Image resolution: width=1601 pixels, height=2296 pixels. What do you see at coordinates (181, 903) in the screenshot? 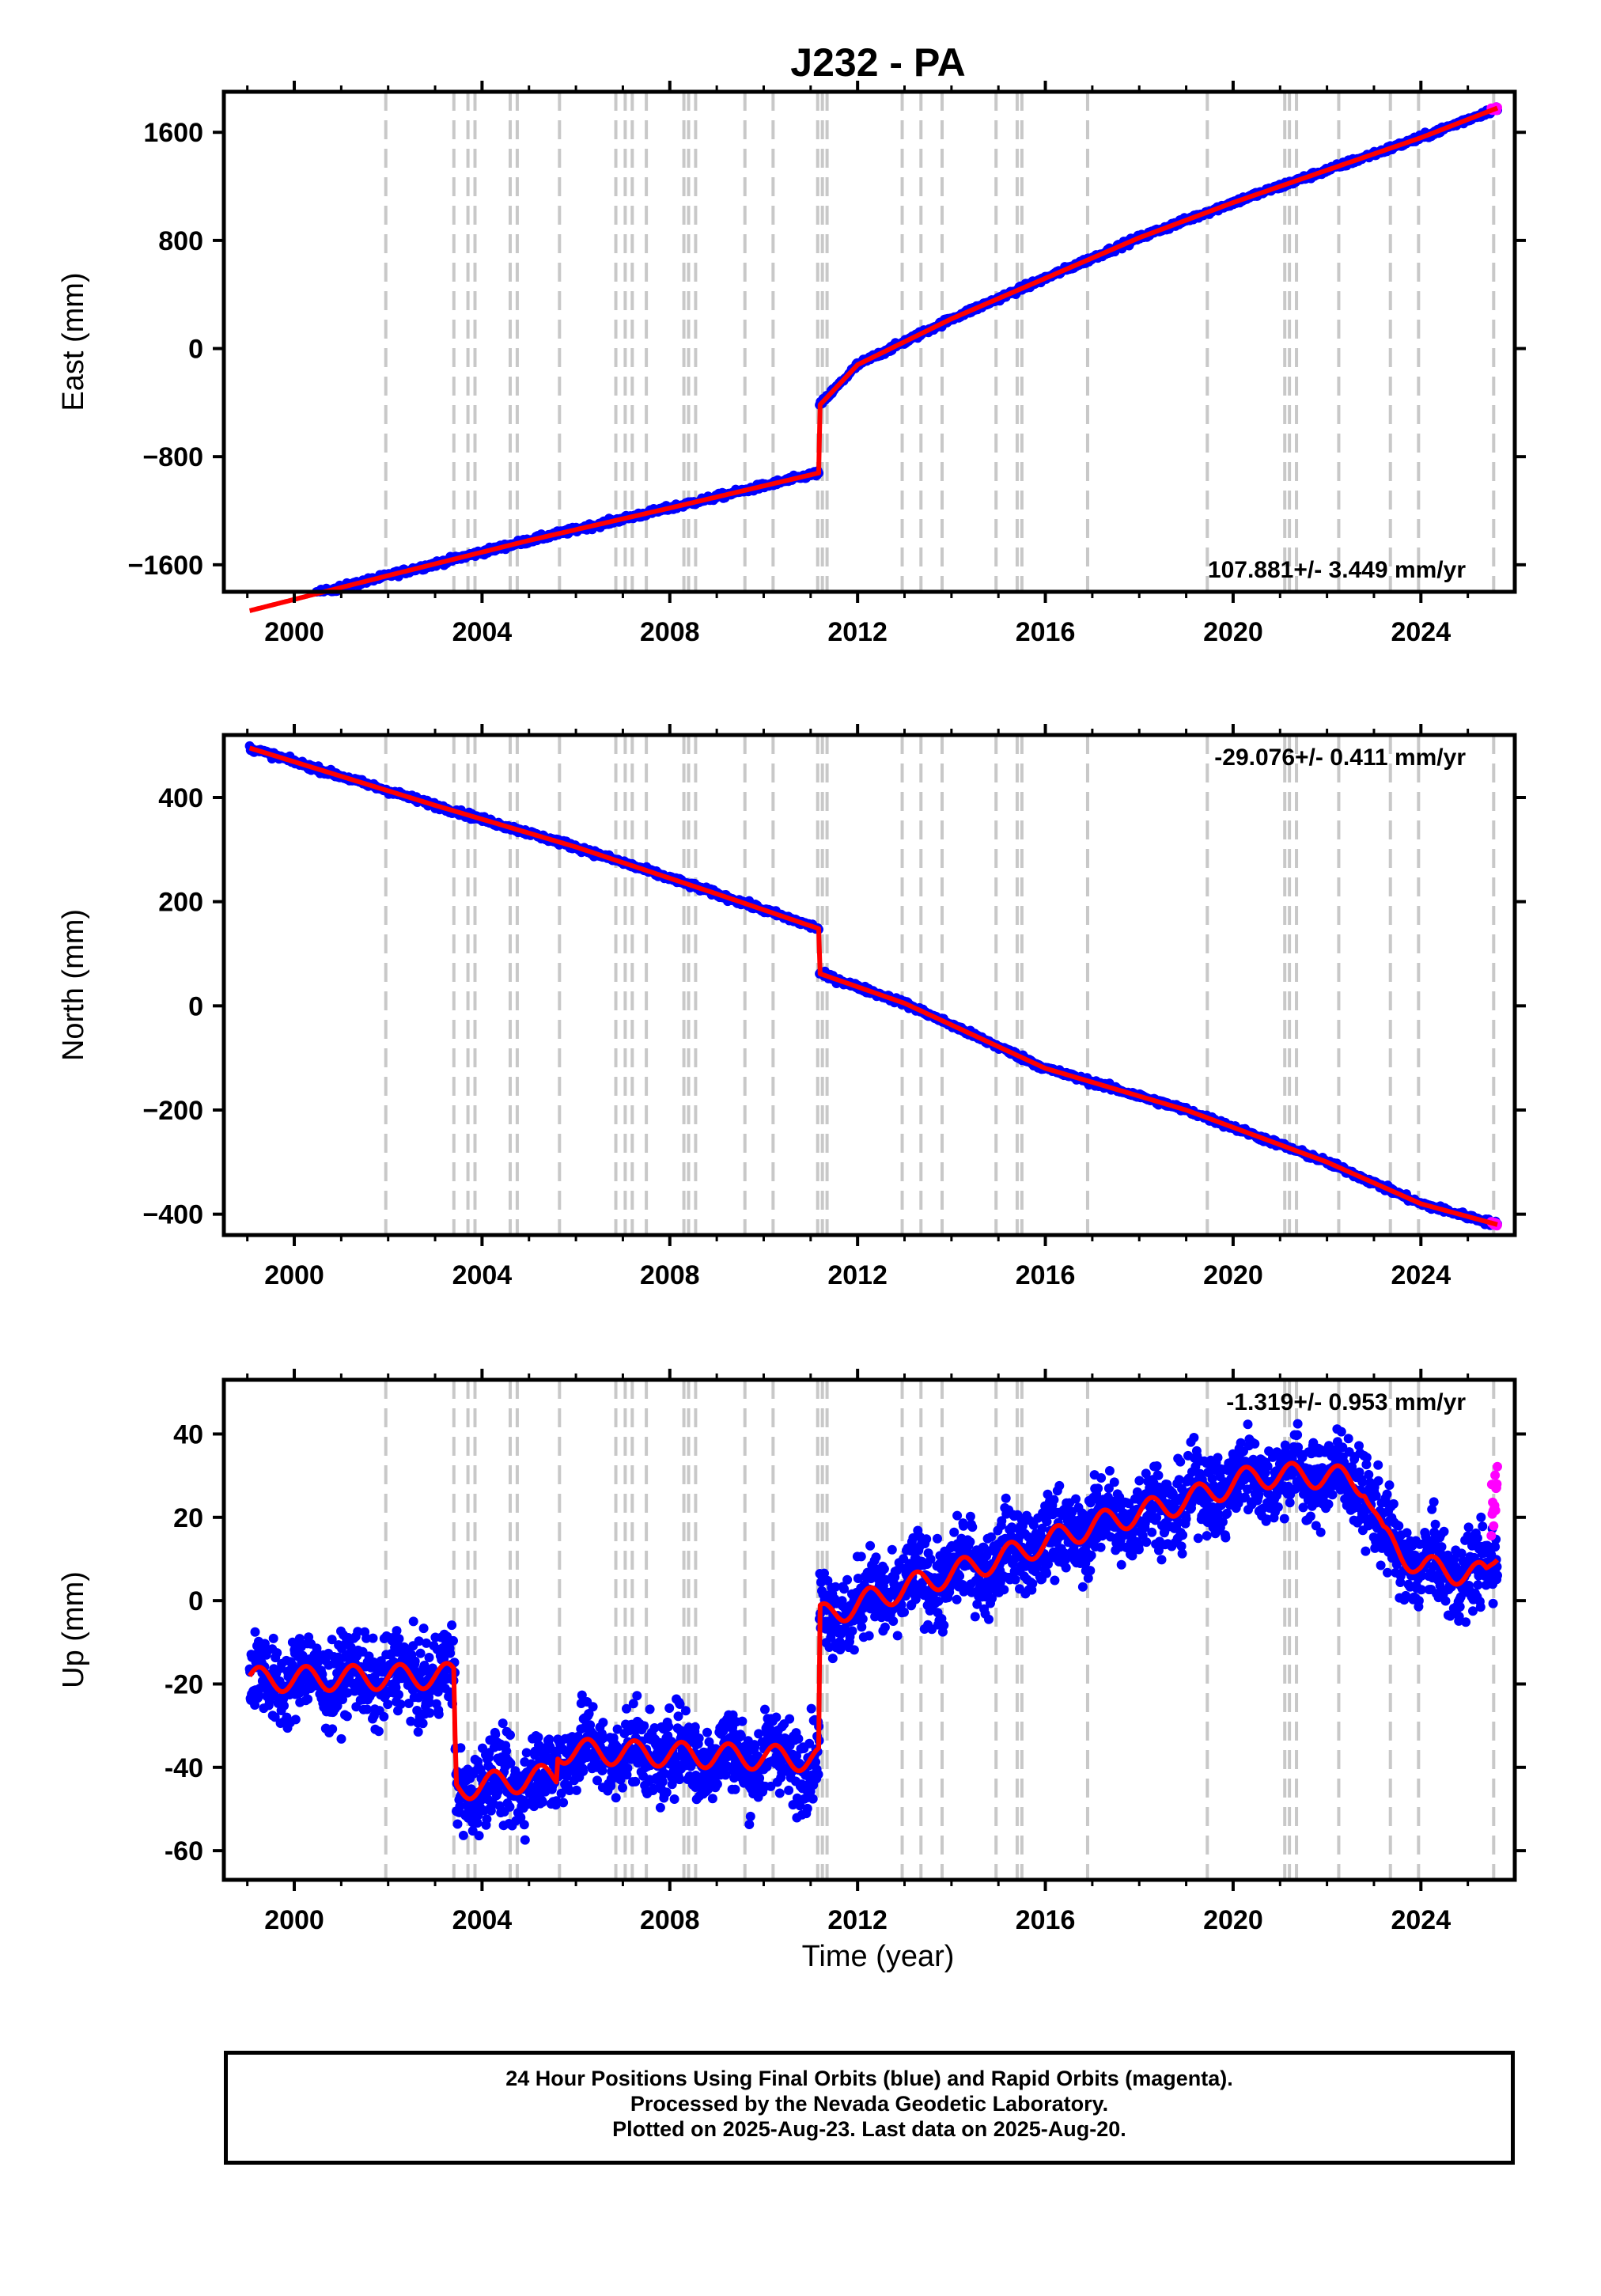
I see `y-tick-label: 200` at bounding box center [181, 903].